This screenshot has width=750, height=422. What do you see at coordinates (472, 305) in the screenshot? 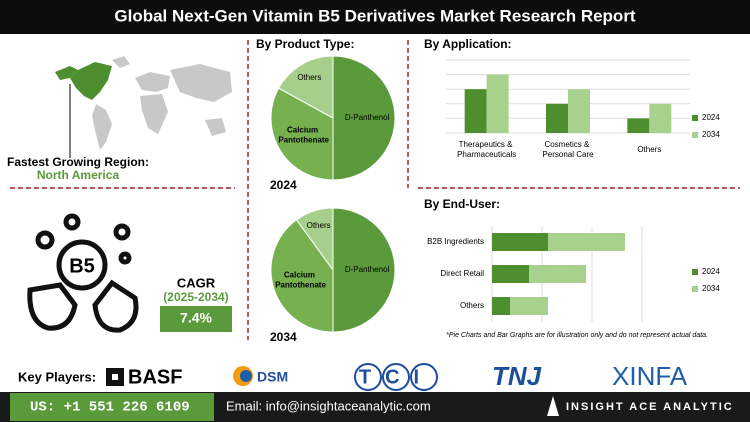
I see `y-tick-label: Others` at bounding box center [472, 305].